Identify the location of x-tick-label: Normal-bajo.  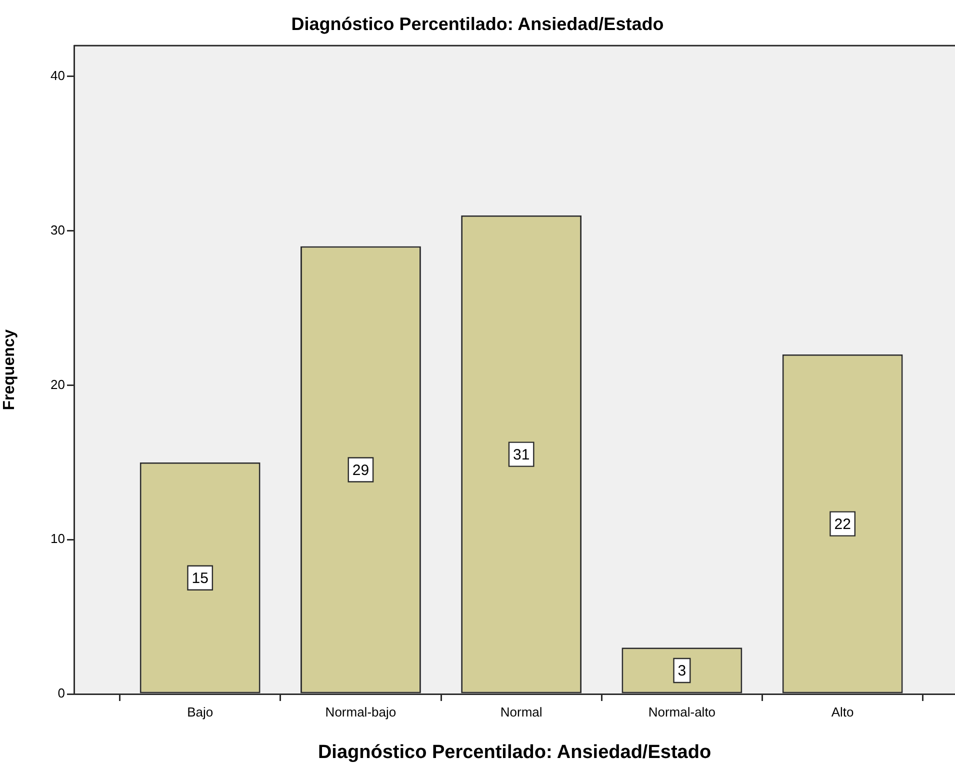
(360, 712).